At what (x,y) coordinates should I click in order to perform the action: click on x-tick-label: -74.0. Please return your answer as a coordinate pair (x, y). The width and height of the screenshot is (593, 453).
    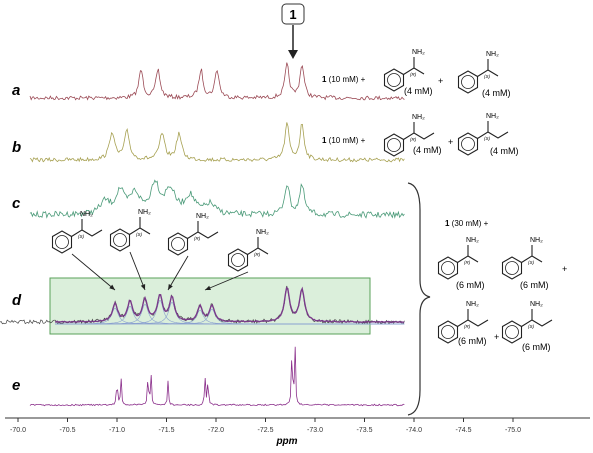
    Looking at the image, I should click on (414, 430).